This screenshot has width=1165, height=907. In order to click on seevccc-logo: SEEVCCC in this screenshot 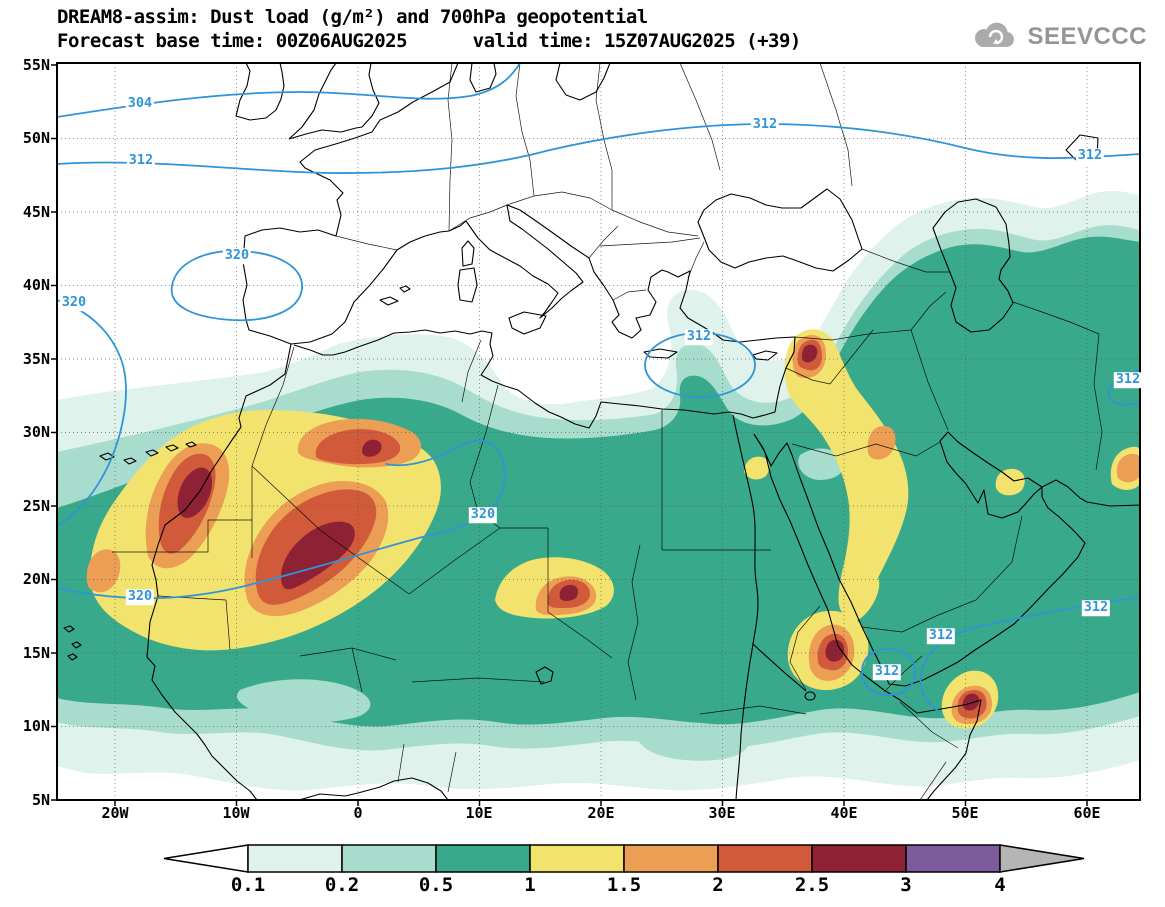, I will do `click(1058, 37)`.